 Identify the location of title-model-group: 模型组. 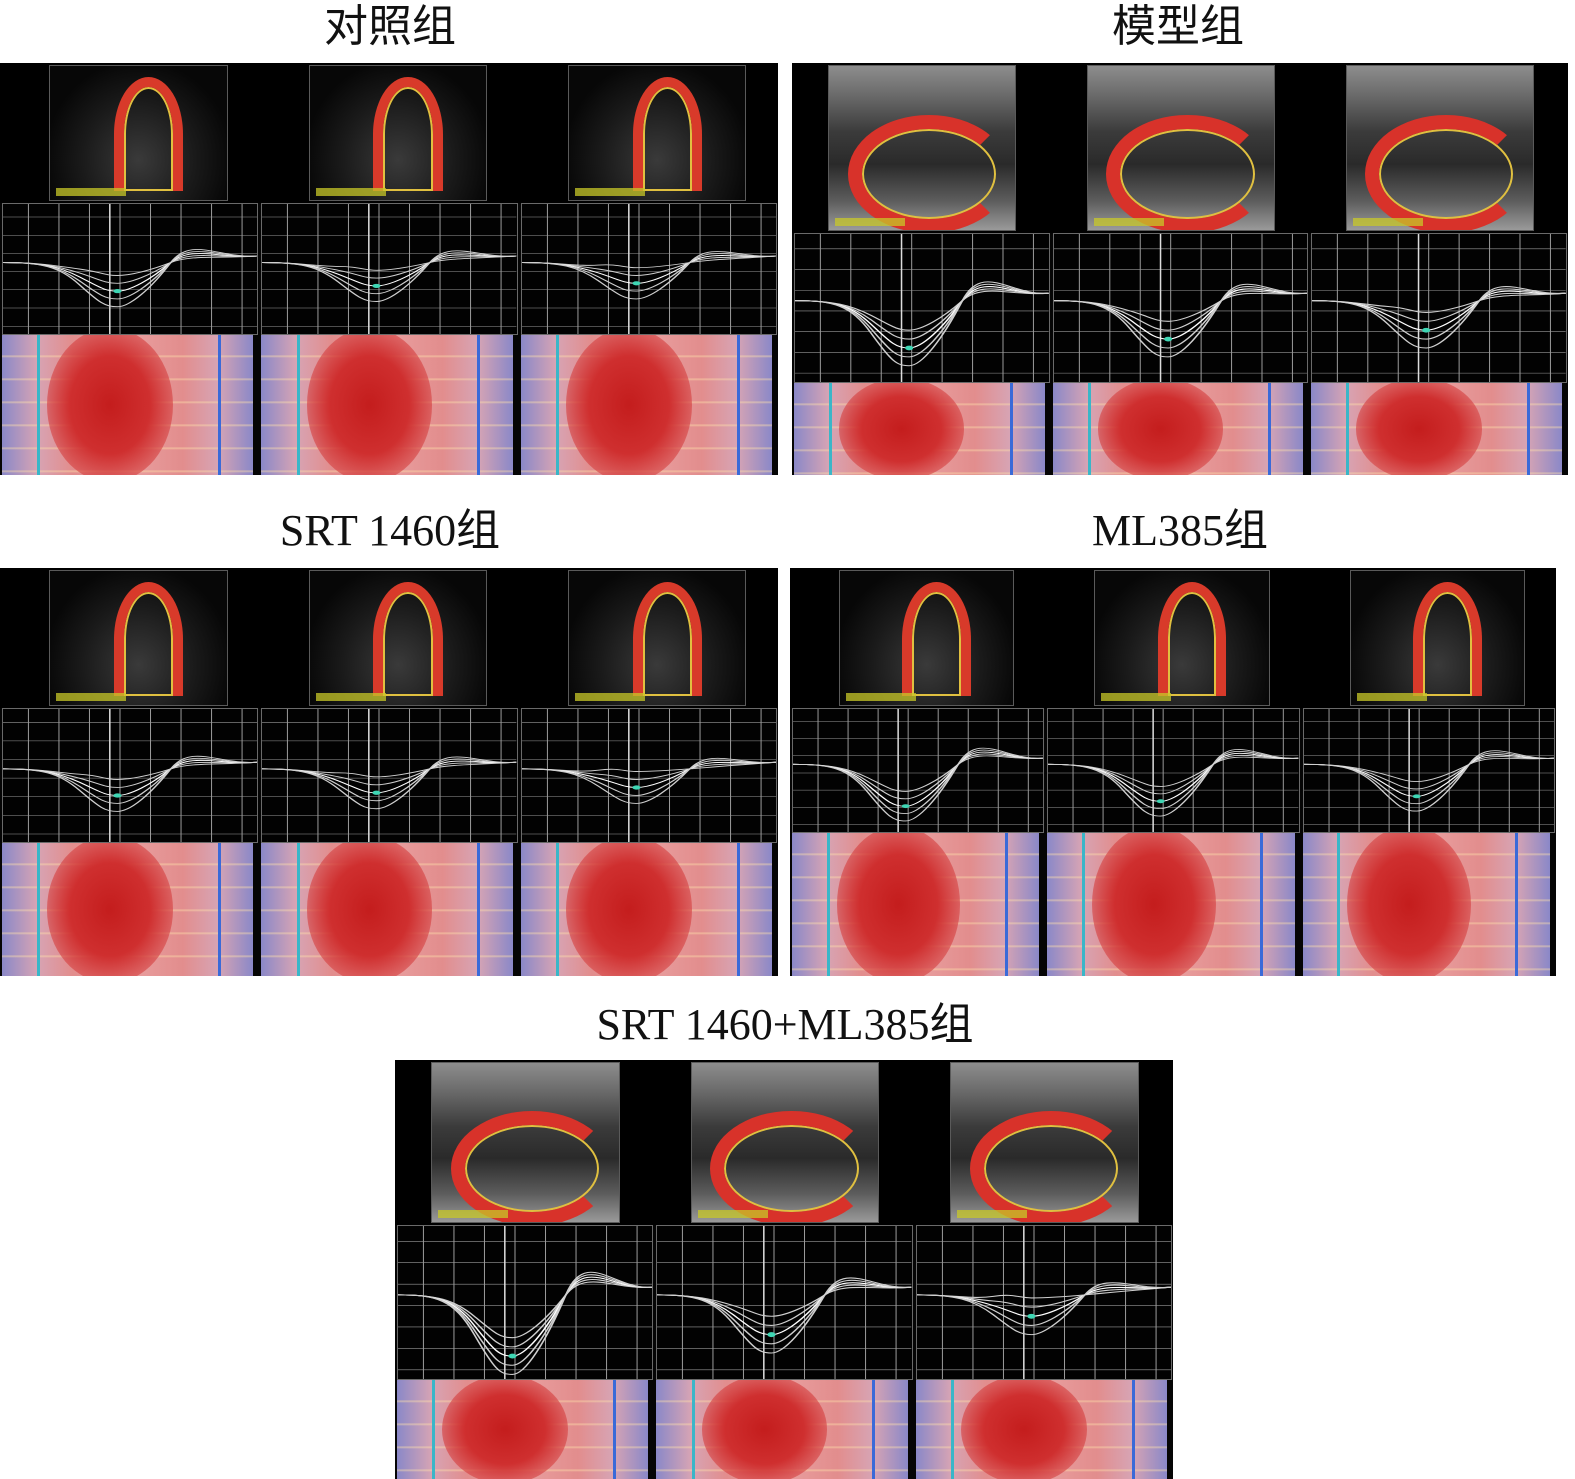
(1178, 26).